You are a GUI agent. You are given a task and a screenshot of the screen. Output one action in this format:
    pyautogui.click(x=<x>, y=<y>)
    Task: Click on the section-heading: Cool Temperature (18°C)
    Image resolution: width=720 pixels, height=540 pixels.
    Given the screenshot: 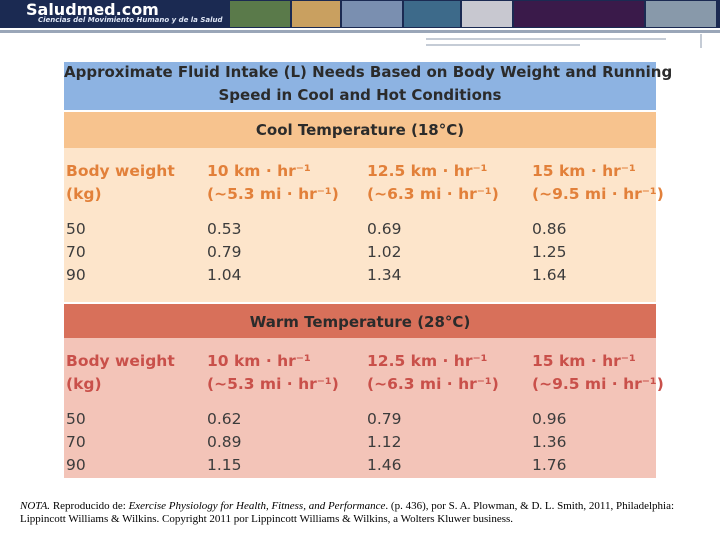 What is the action you would take?
    pyautogui.click(x=360, y=130)
    